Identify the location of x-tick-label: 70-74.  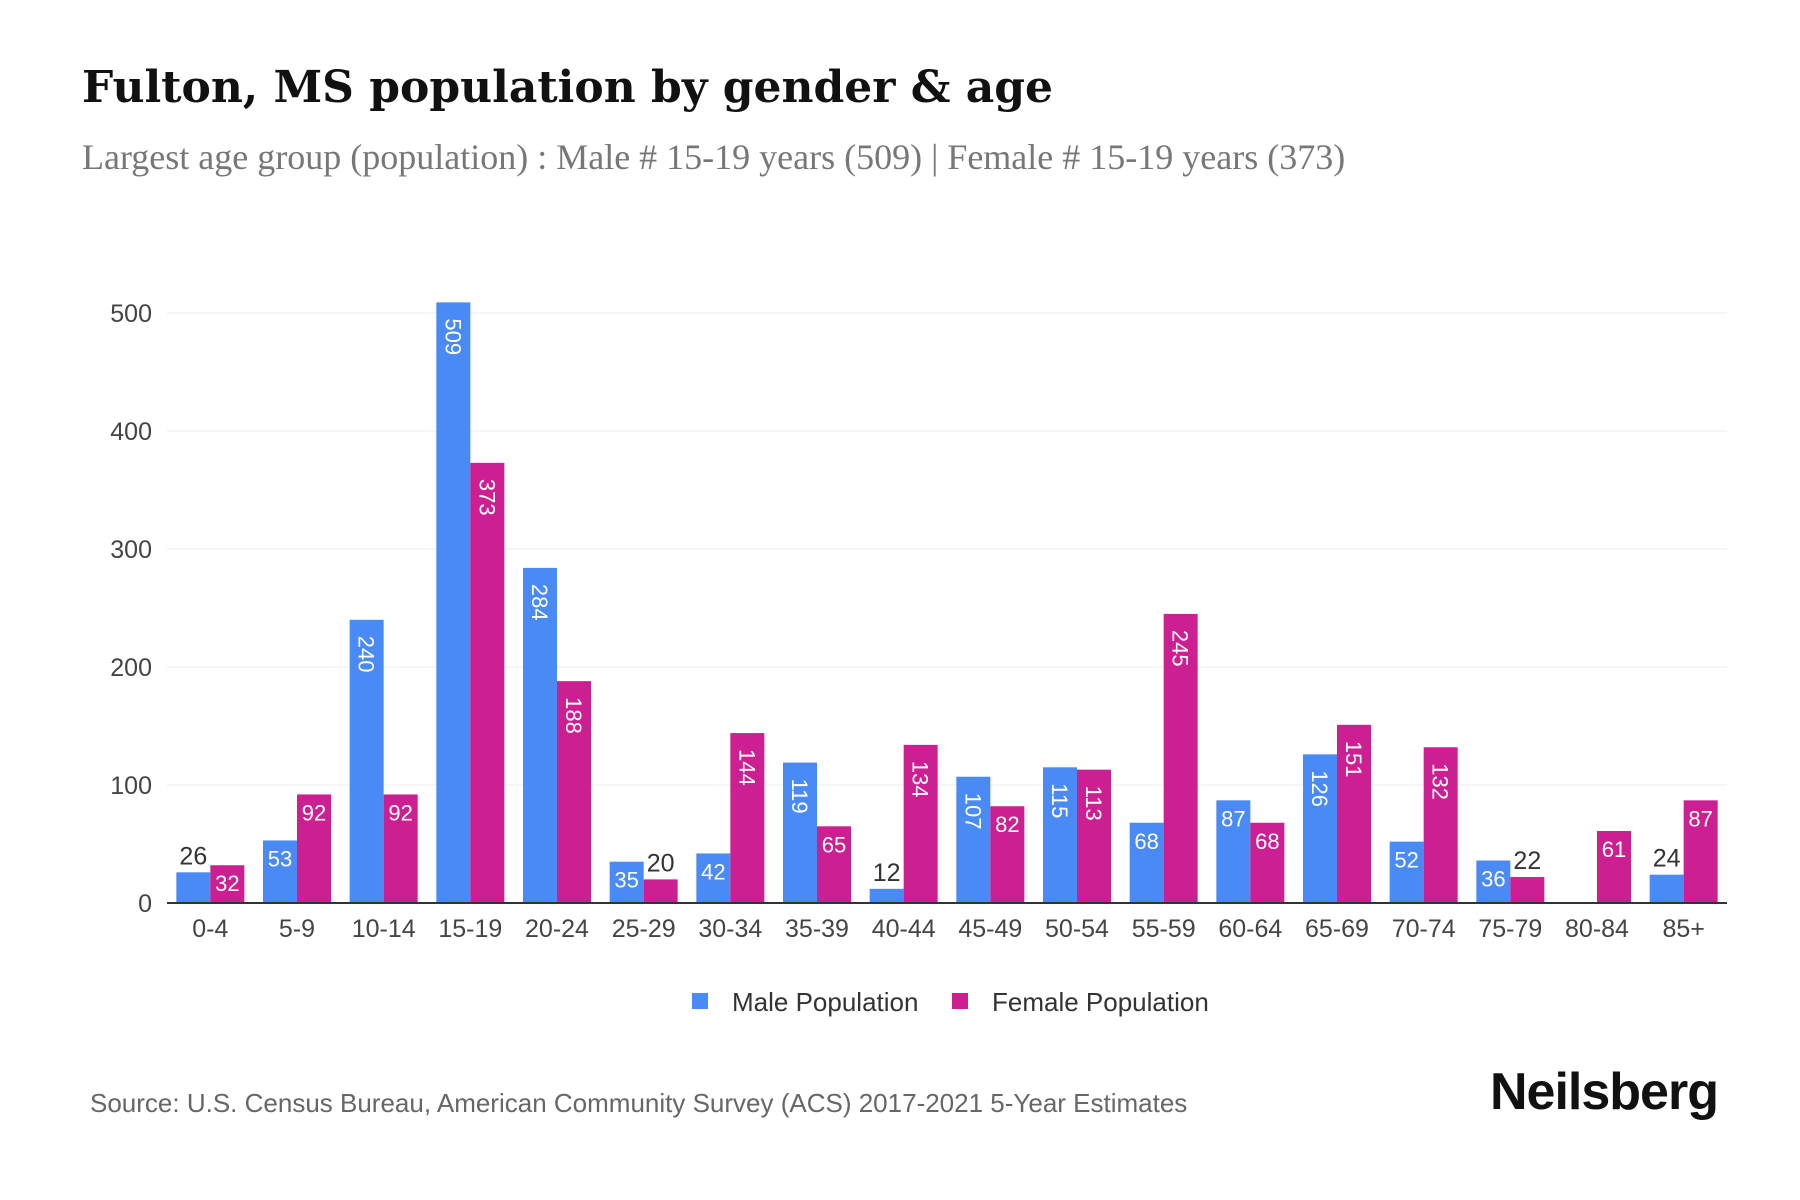
(1424, 929).